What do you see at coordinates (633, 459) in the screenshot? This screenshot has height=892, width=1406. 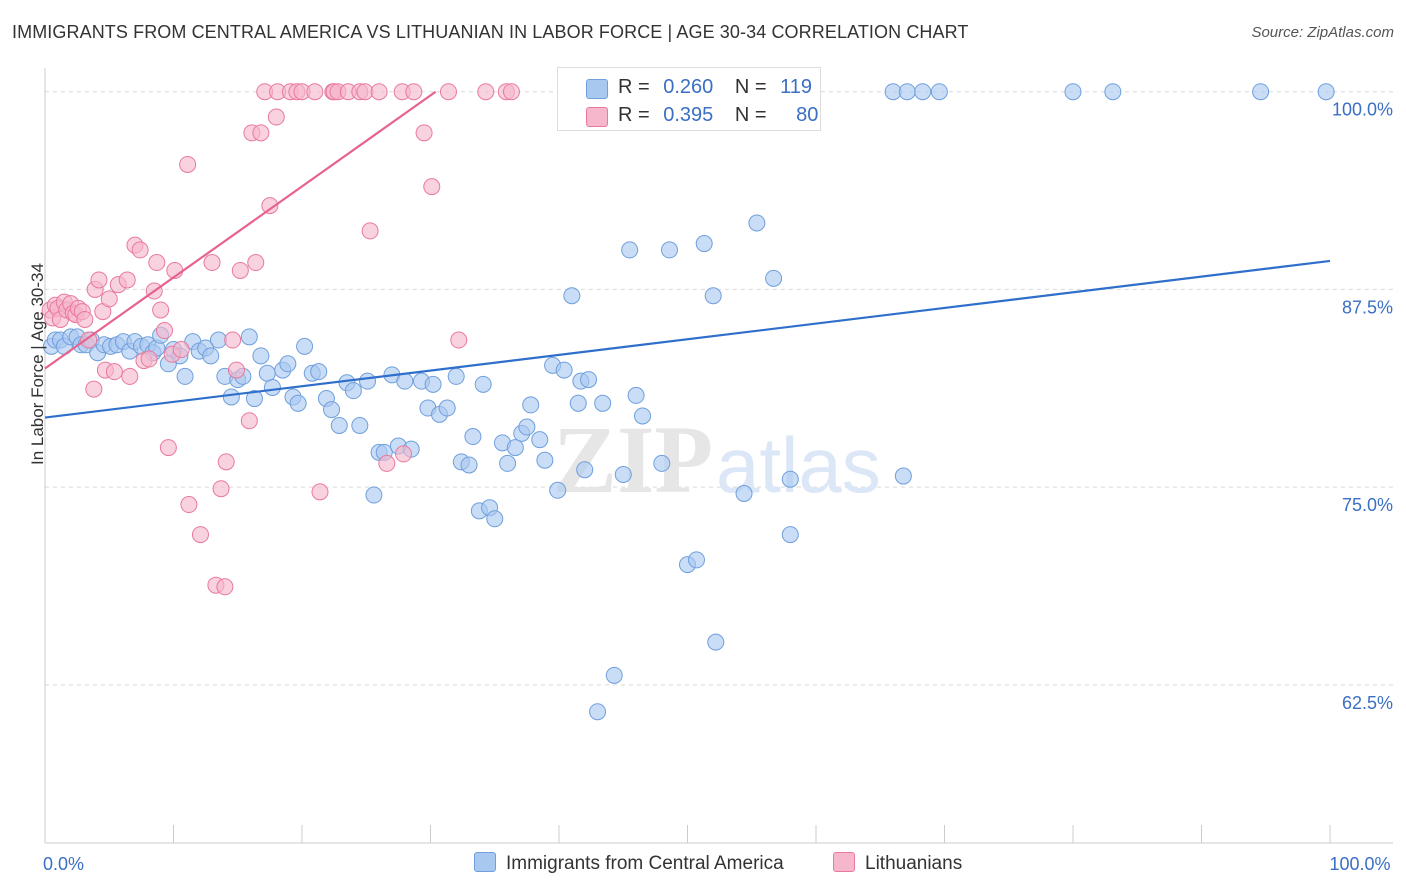 I see `watermark-zip: ZIP` at bounding box center [633, 459].